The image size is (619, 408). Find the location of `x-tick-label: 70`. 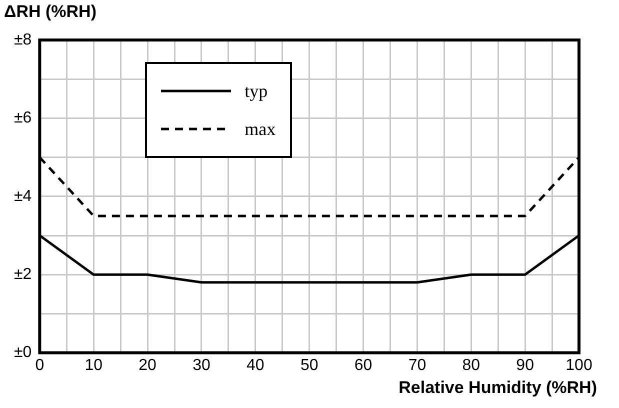

x-tick-label: 70 is located at coordinates (417, 365).